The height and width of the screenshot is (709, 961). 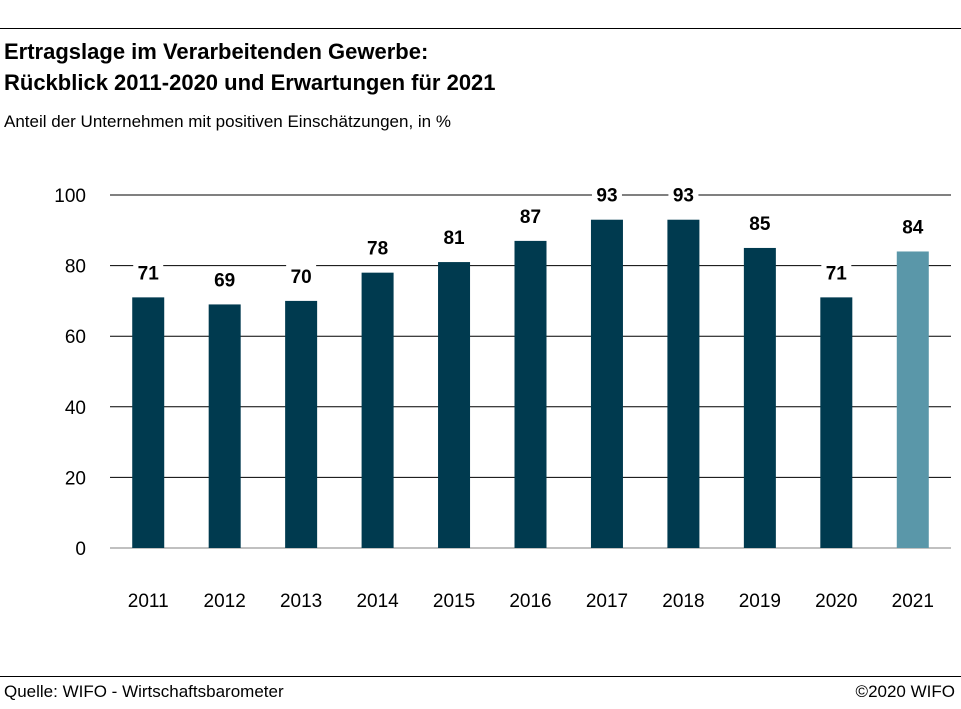 I want to click on source-note: Quelle: WIFO - Wirtschaftsbarometer, so click(x=144, y=691).